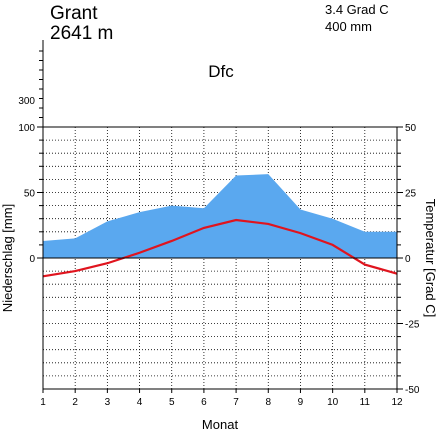  Describe the element at coordinates (43, 402) in the screenshot. I see `month-tick-label: 1` at that location.